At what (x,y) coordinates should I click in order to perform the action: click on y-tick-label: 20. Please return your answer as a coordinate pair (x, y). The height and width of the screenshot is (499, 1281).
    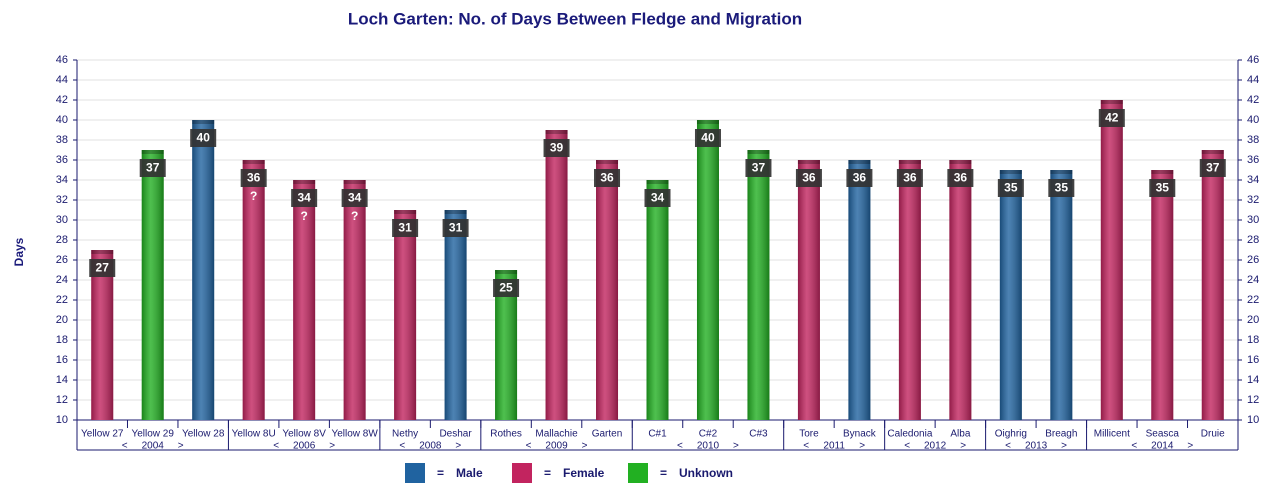
    Looking at the image, I should click on (62, 320).